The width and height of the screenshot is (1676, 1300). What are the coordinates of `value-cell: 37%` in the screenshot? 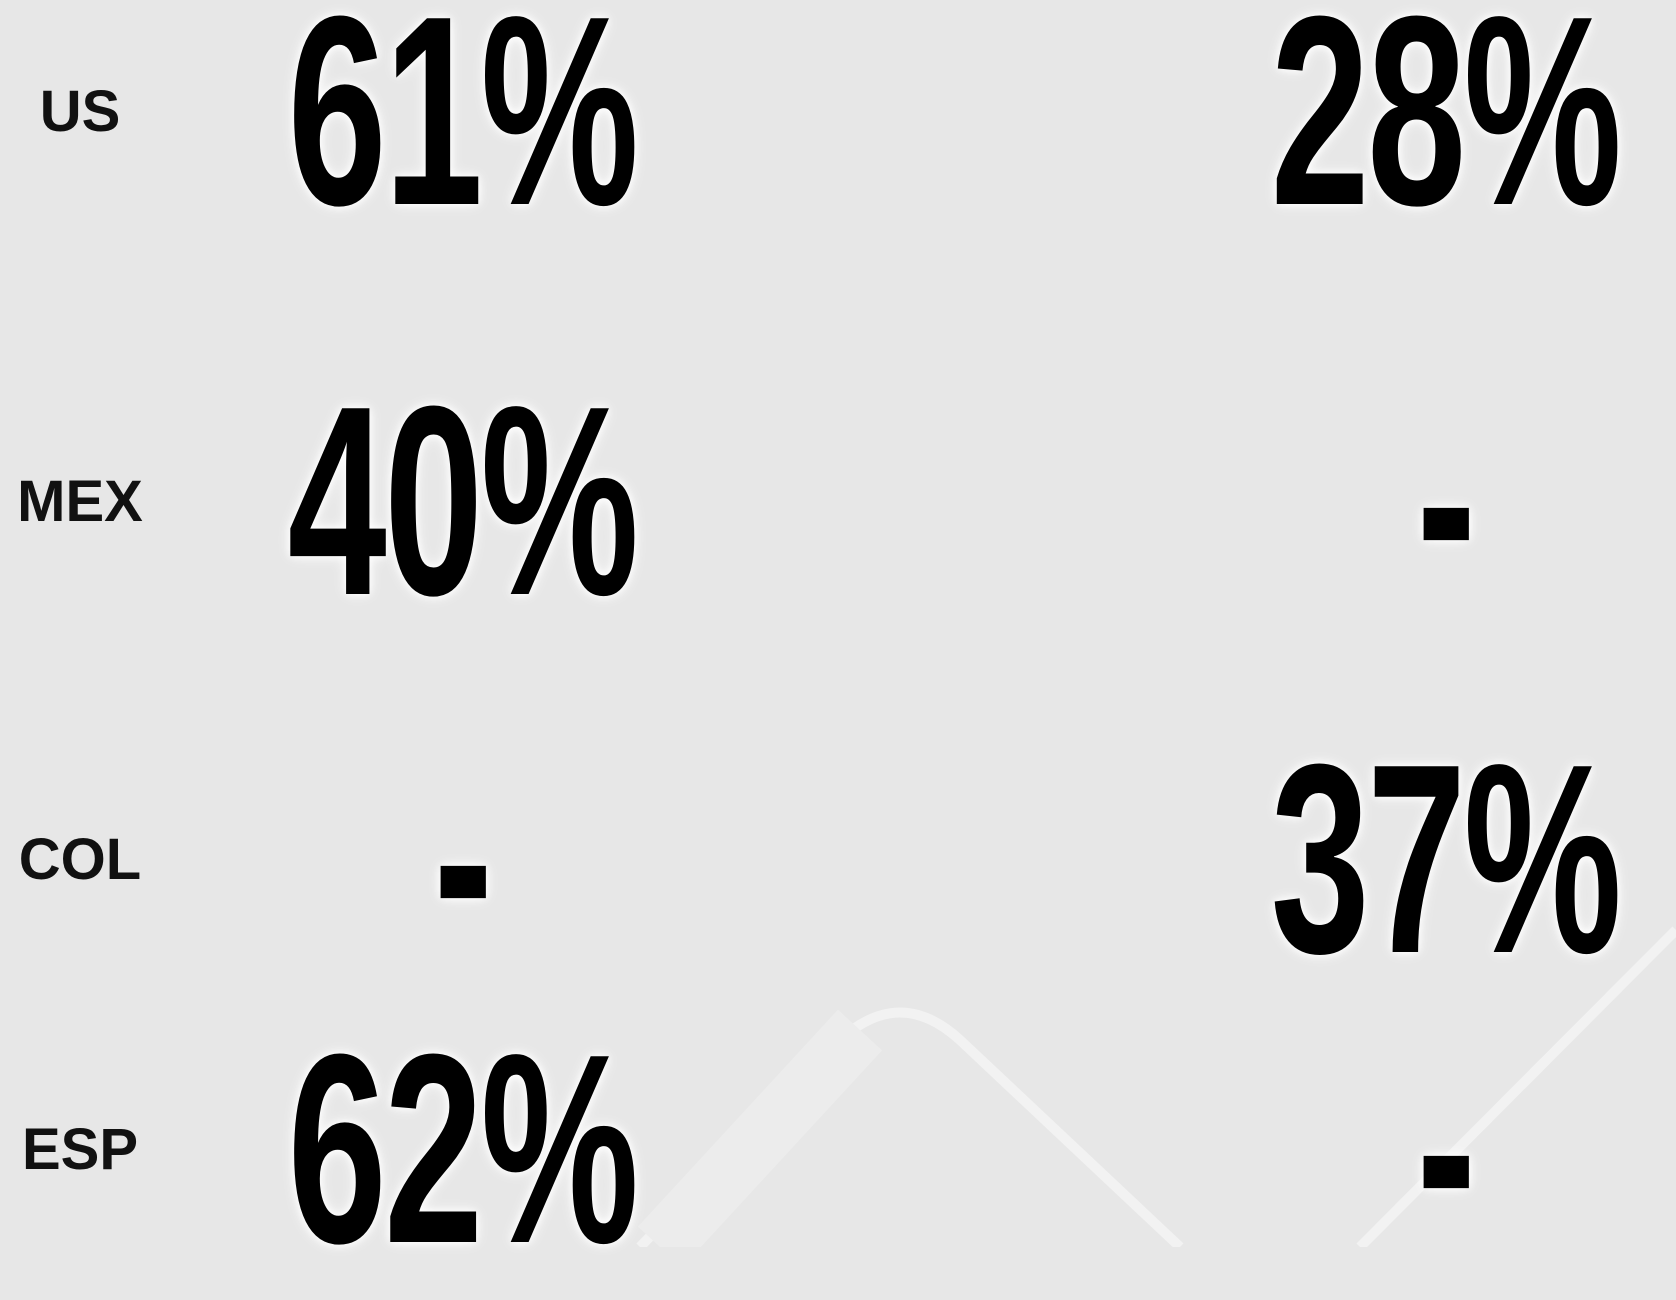 It's located at (1446, 859).